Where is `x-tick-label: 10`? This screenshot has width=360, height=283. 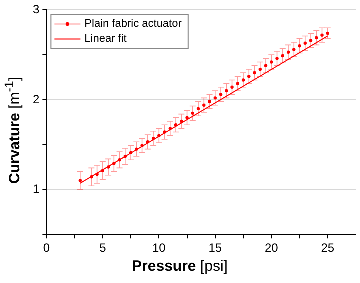 x-tick-label: 10 is located at coordinates (159, 248).